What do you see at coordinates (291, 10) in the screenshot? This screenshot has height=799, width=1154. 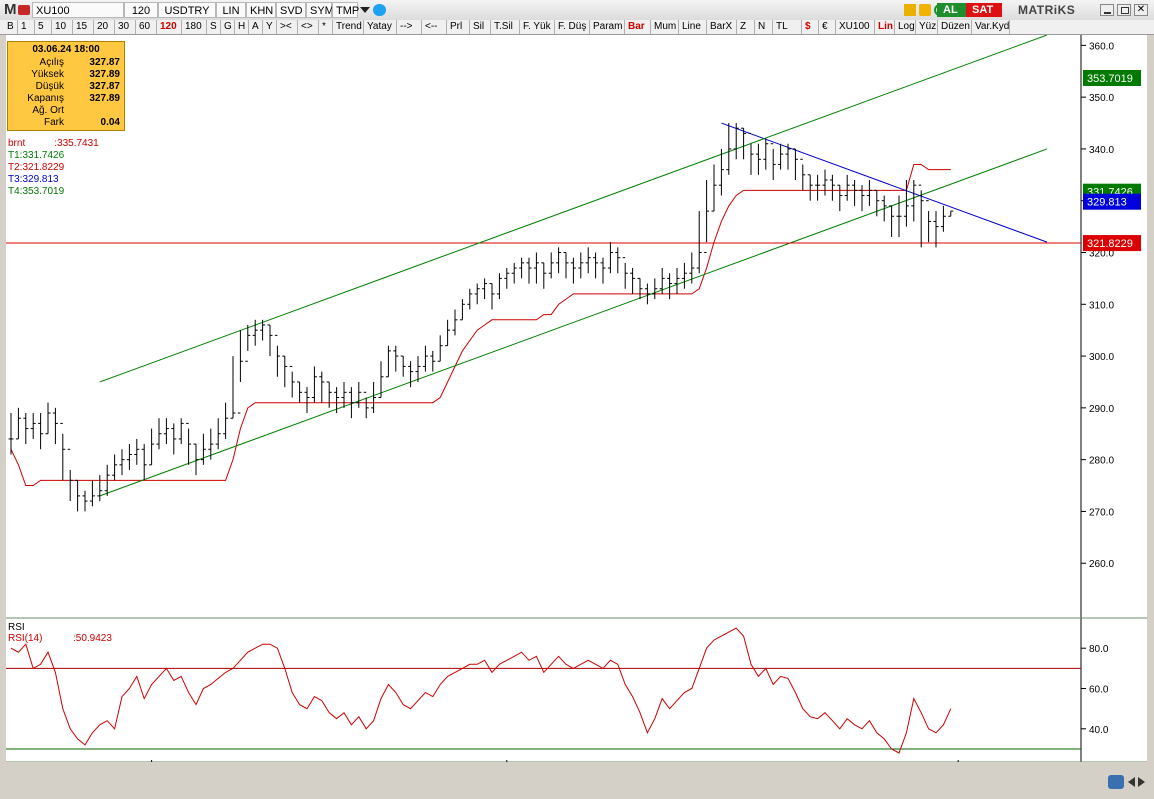 I see `scale-button-svd: SVD` at bounding box center [291, 10].